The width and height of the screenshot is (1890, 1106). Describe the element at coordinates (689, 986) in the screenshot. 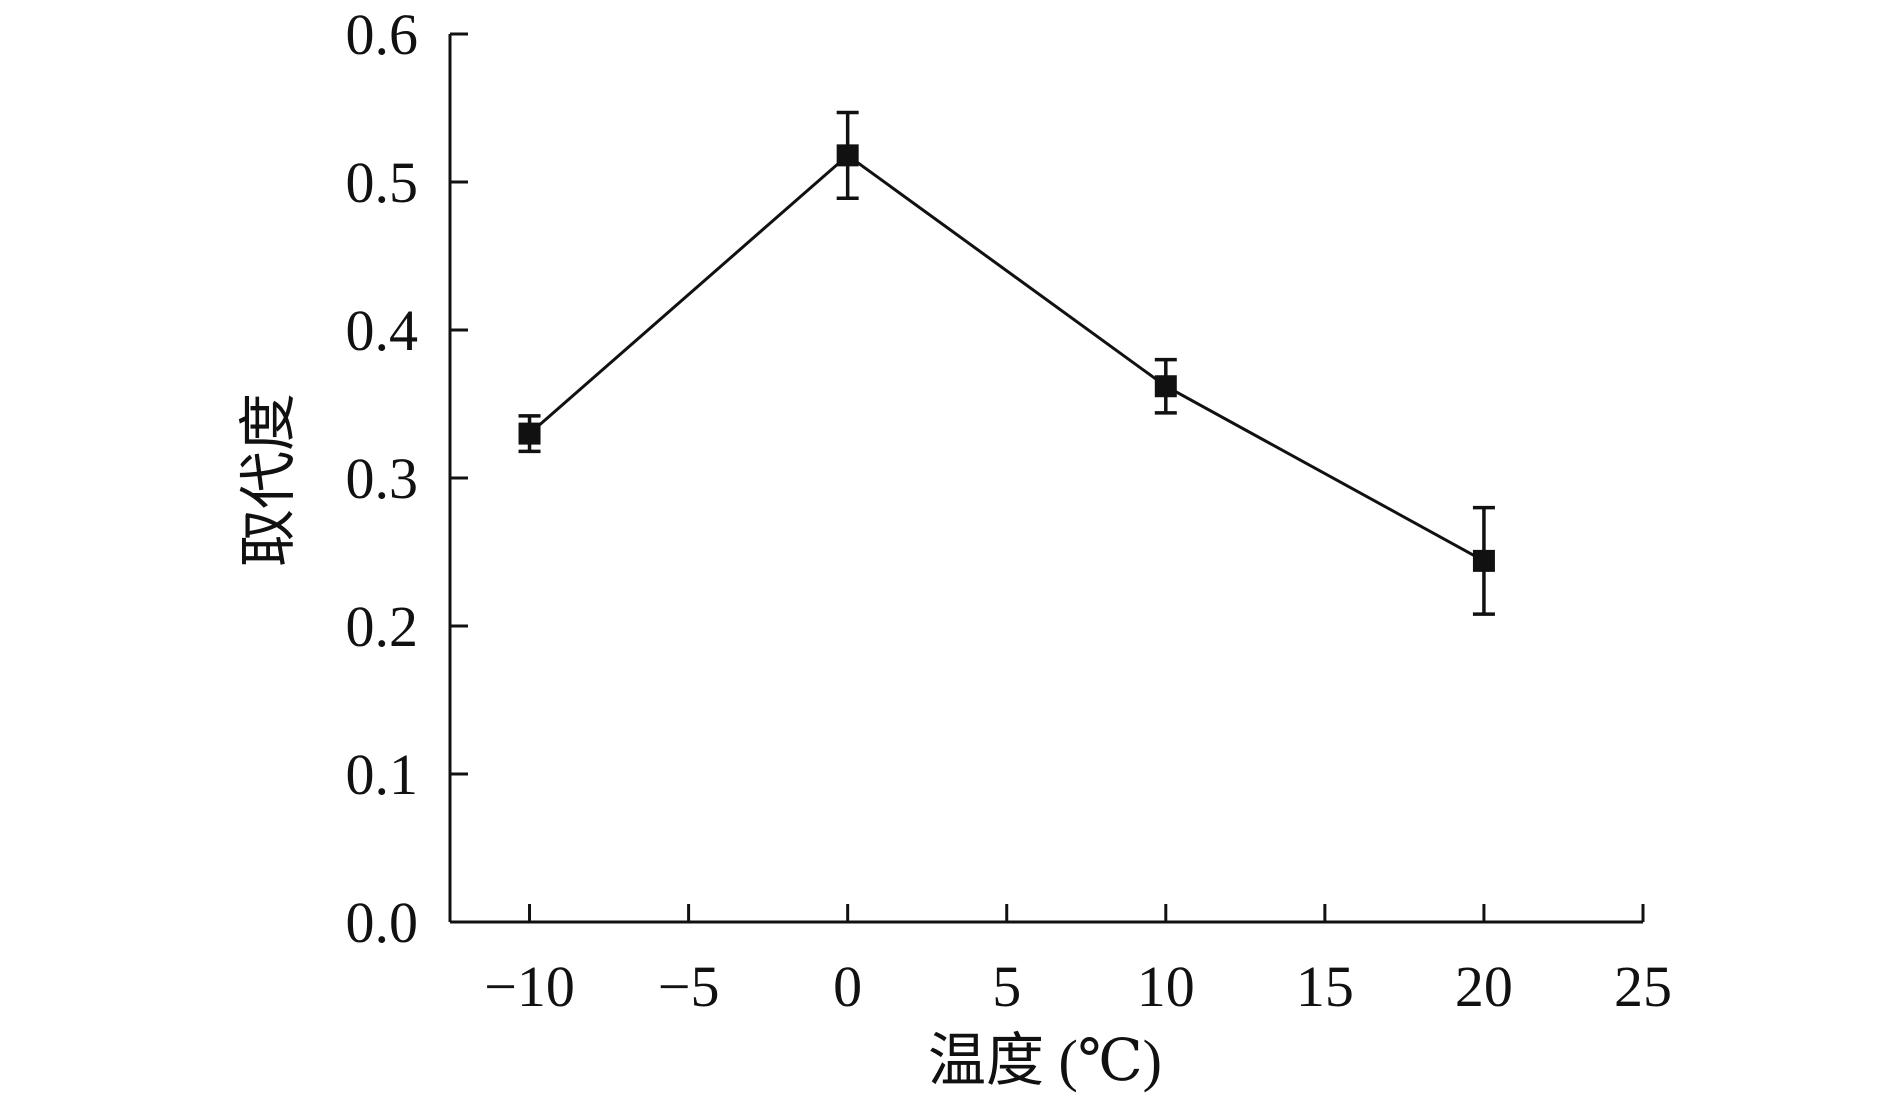

I see `x-tick-label: −5` at that location.